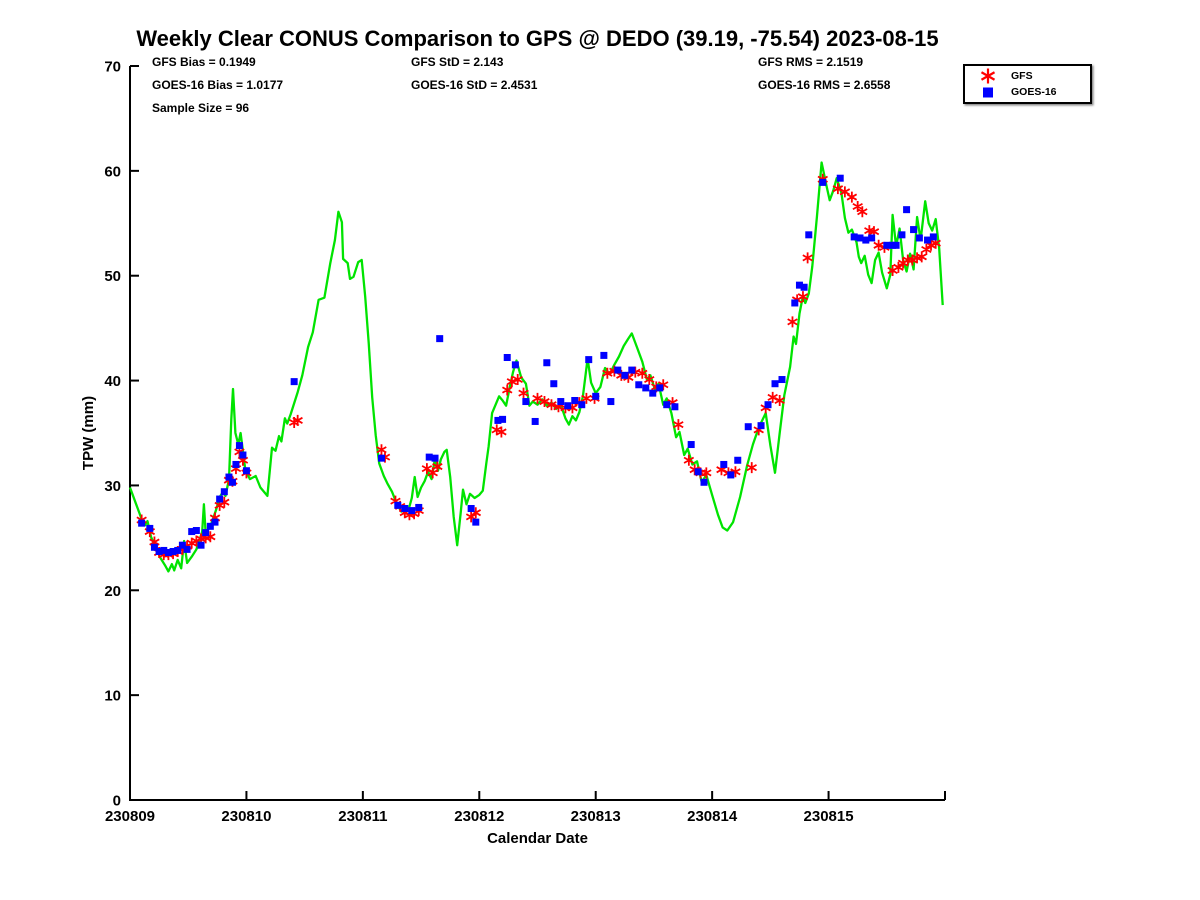  Describe the element at coordinates (1034, 92) in the screenshot. I see `legend-label-goes16: GOES-16` at that location.